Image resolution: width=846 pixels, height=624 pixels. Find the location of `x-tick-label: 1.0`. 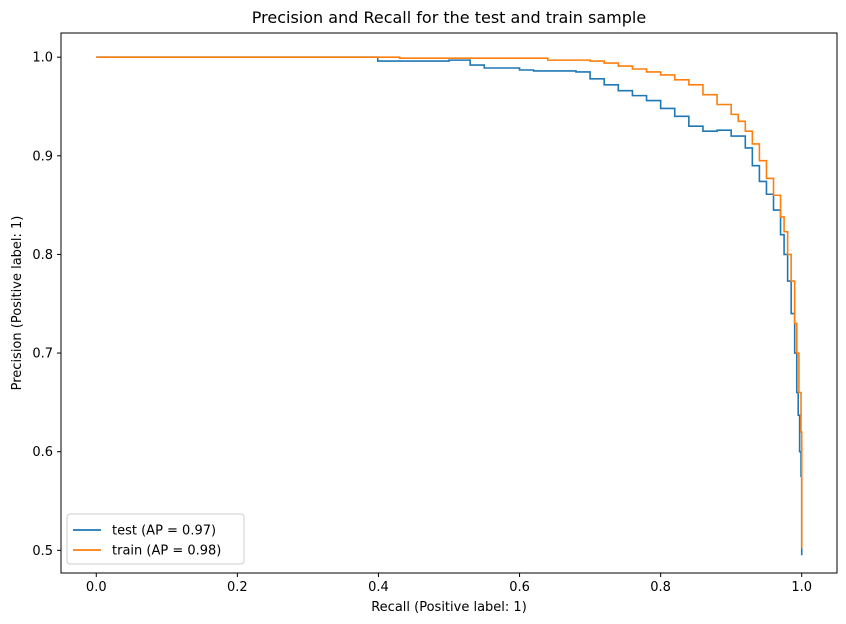

x-tick-label: 1.0 is located at coordinates (801, 587).